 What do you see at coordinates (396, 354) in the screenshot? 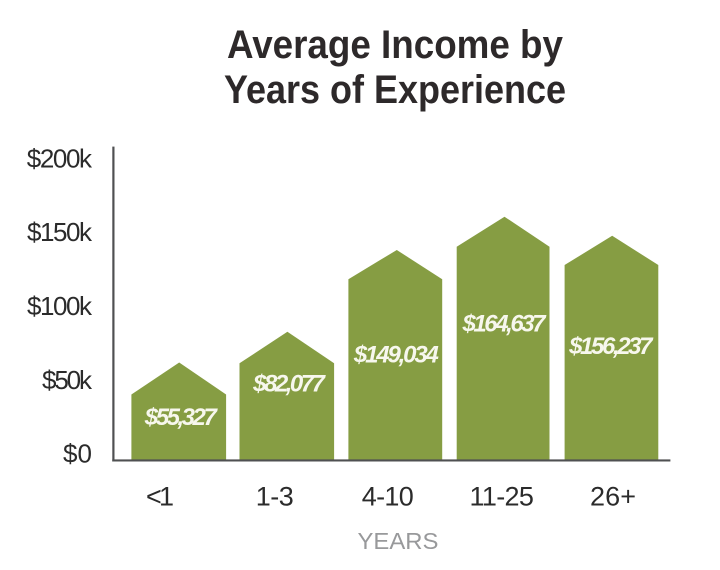
I see `svg-text: $149,034` at bounding box center [396, 354].